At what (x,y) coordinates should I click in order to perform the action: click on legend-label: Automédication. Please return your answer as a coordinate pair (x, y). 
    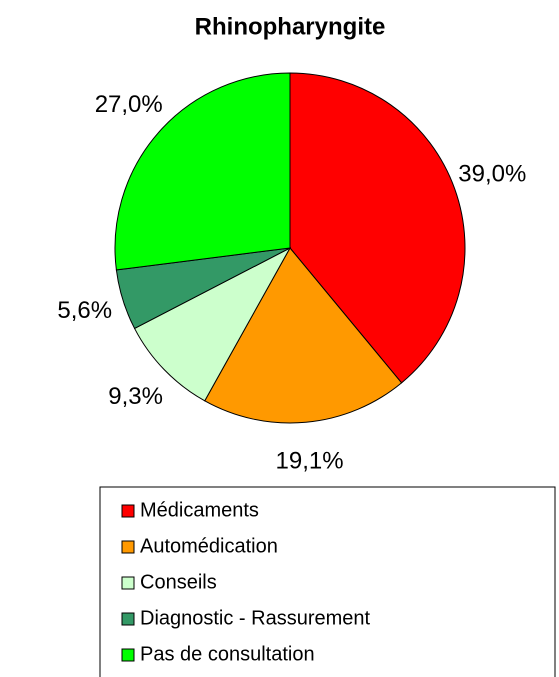
    Looking at the image, I should click on (209, 546).